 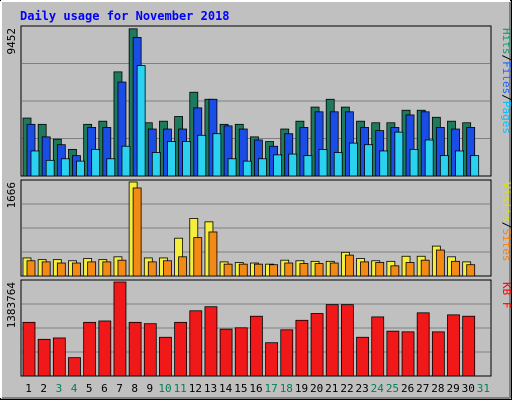 What do you see at coordinates (119, 388) in the screenshot?
I see `x-tick-label: 7` at bounding box center [119, 388].